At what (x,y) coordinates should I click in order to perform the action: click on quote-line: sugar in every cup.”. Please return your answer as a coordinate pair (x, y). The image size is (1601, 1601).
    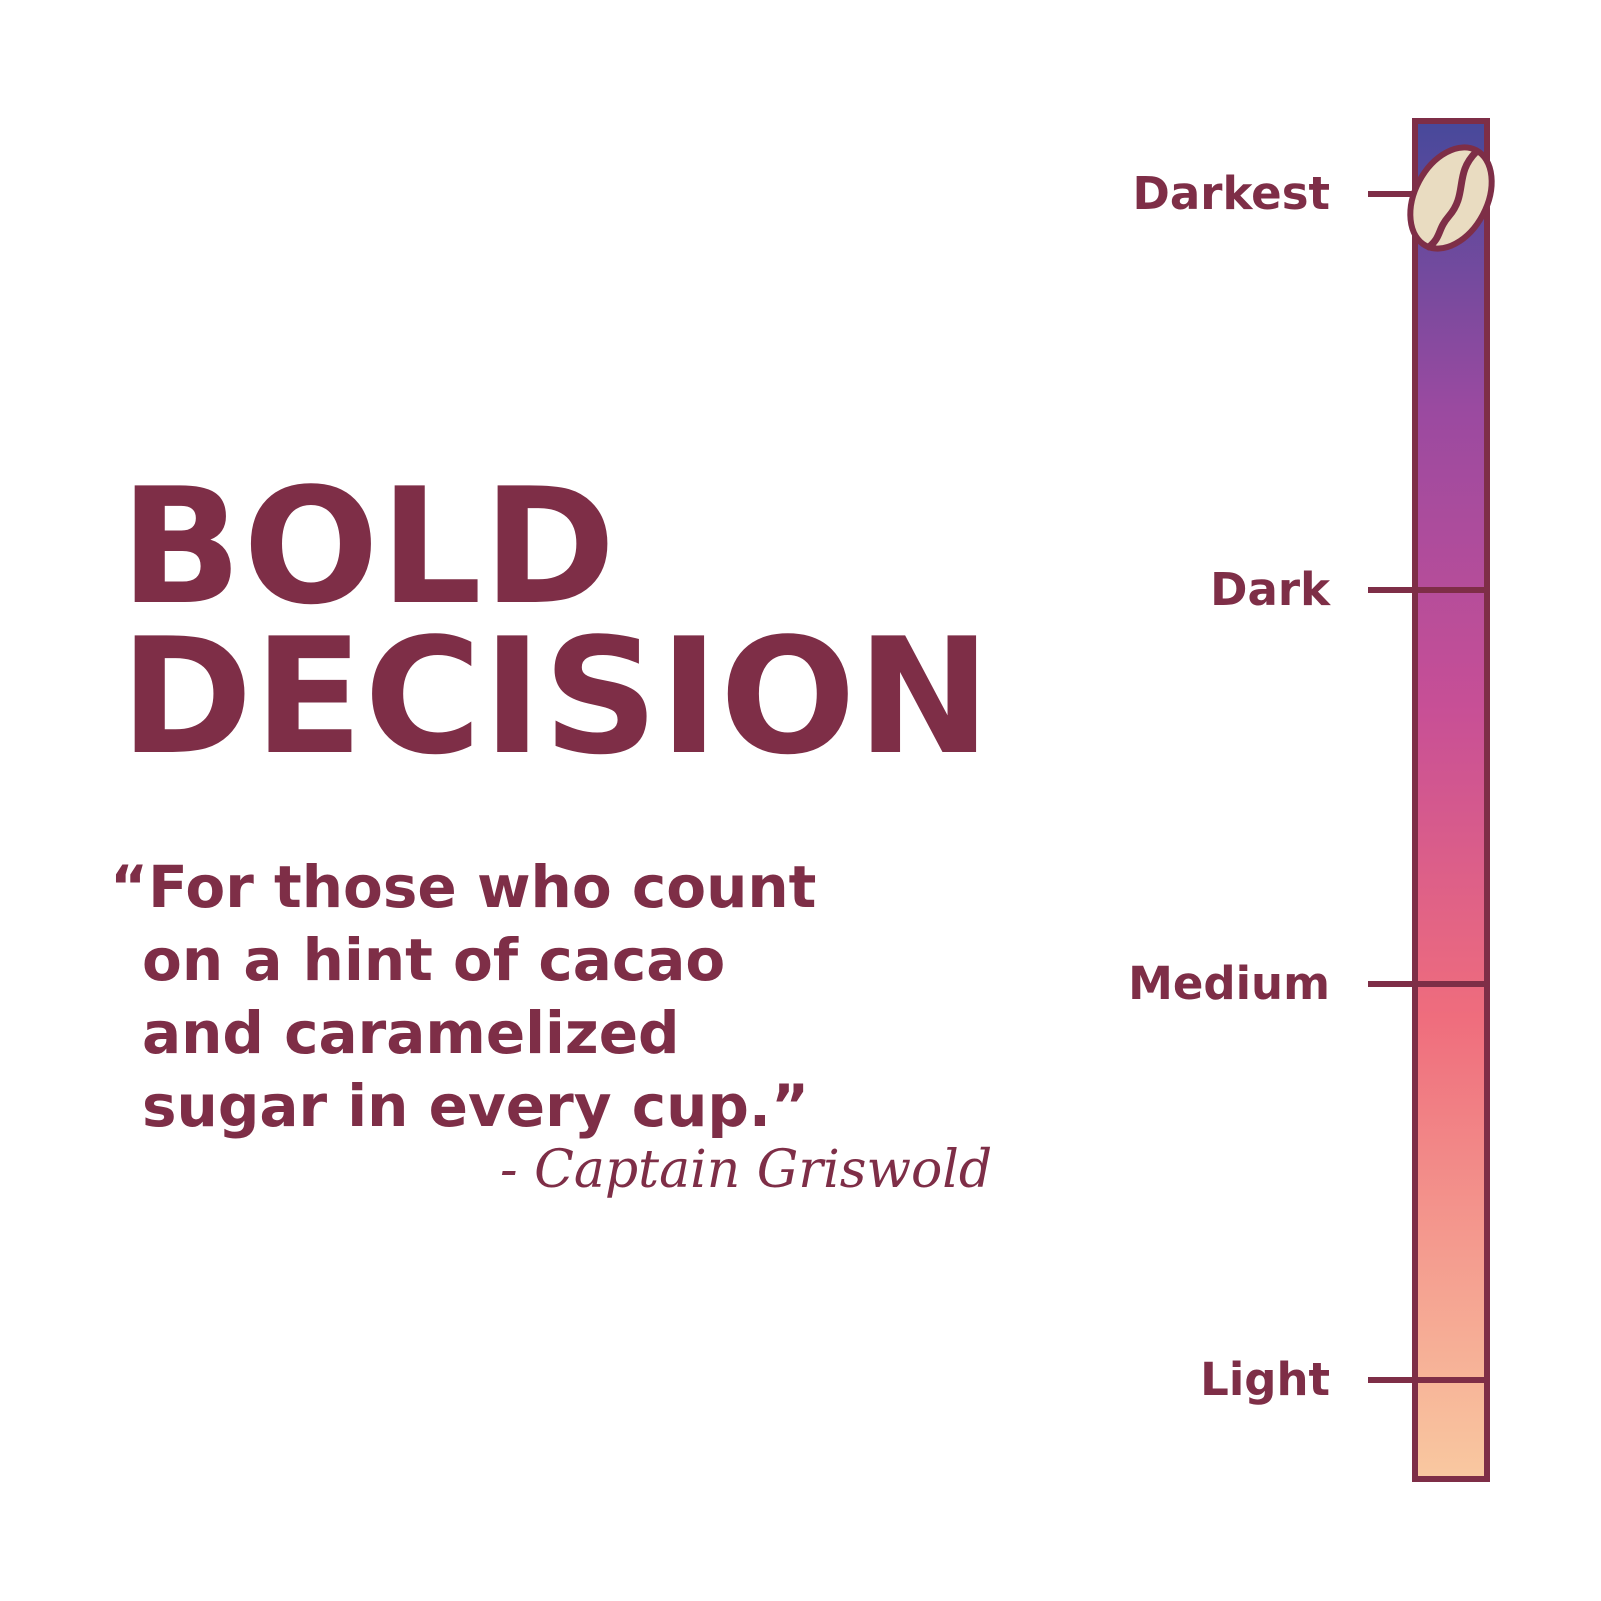
    Looking at the image, I should click on (476, 1106).